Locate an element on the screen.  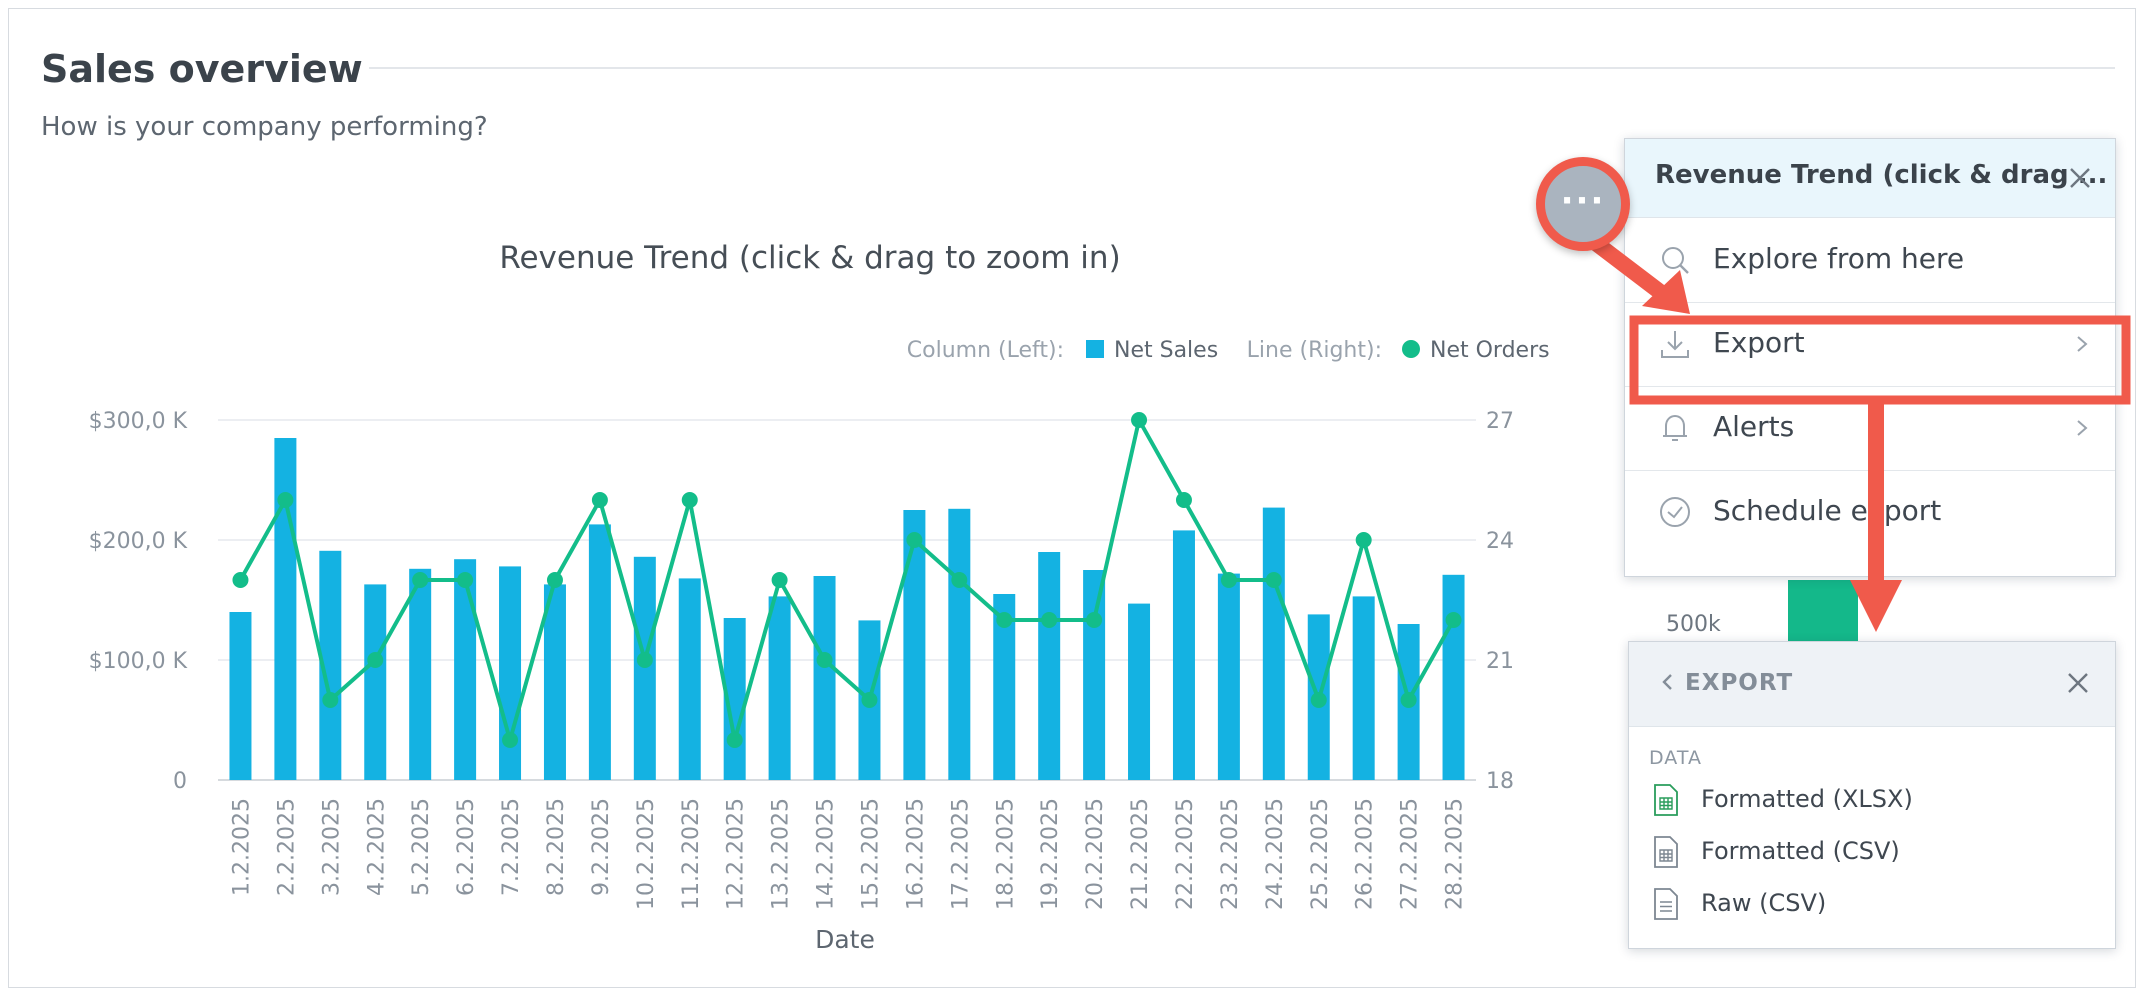
x-tick-label: 6.2.2025 is located at coordinates (466, 847).